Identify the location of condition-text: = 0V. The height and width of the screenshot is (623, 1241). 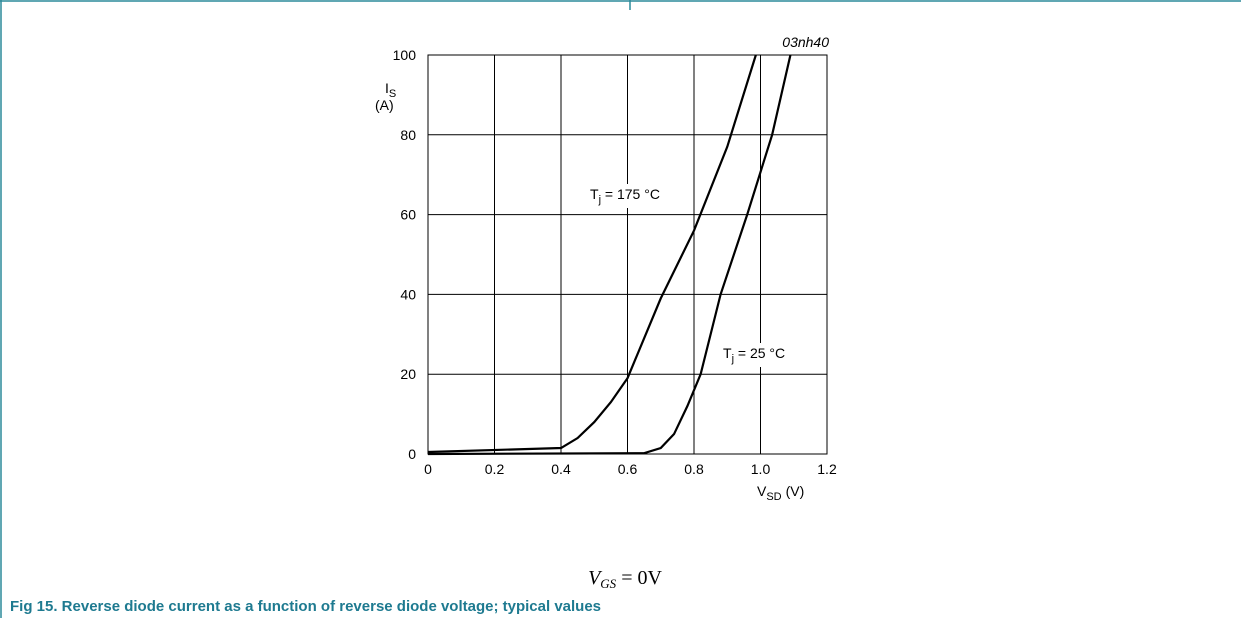
(639, 578).